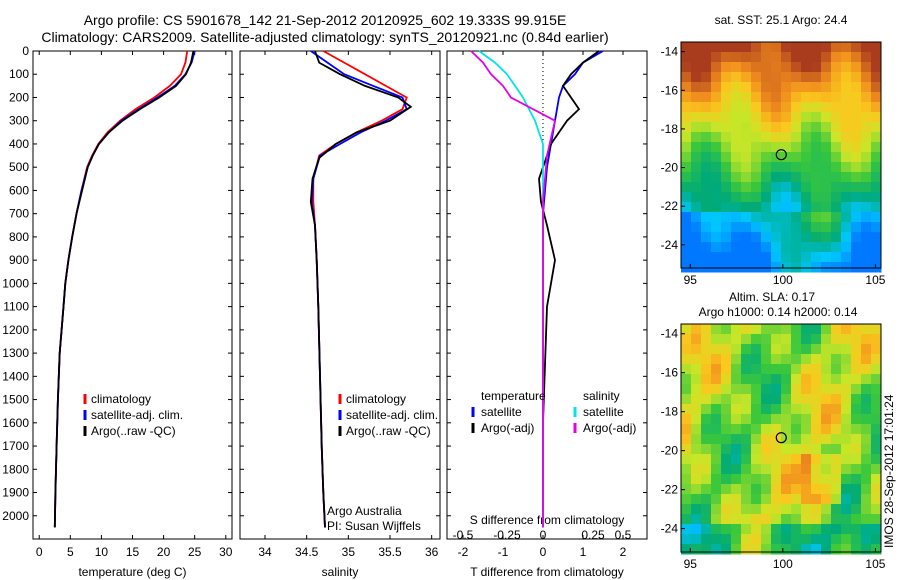  Describe the element at coordinates (390, 552) in the screenshot. I see `x-tick-label: 35.5` at that location.